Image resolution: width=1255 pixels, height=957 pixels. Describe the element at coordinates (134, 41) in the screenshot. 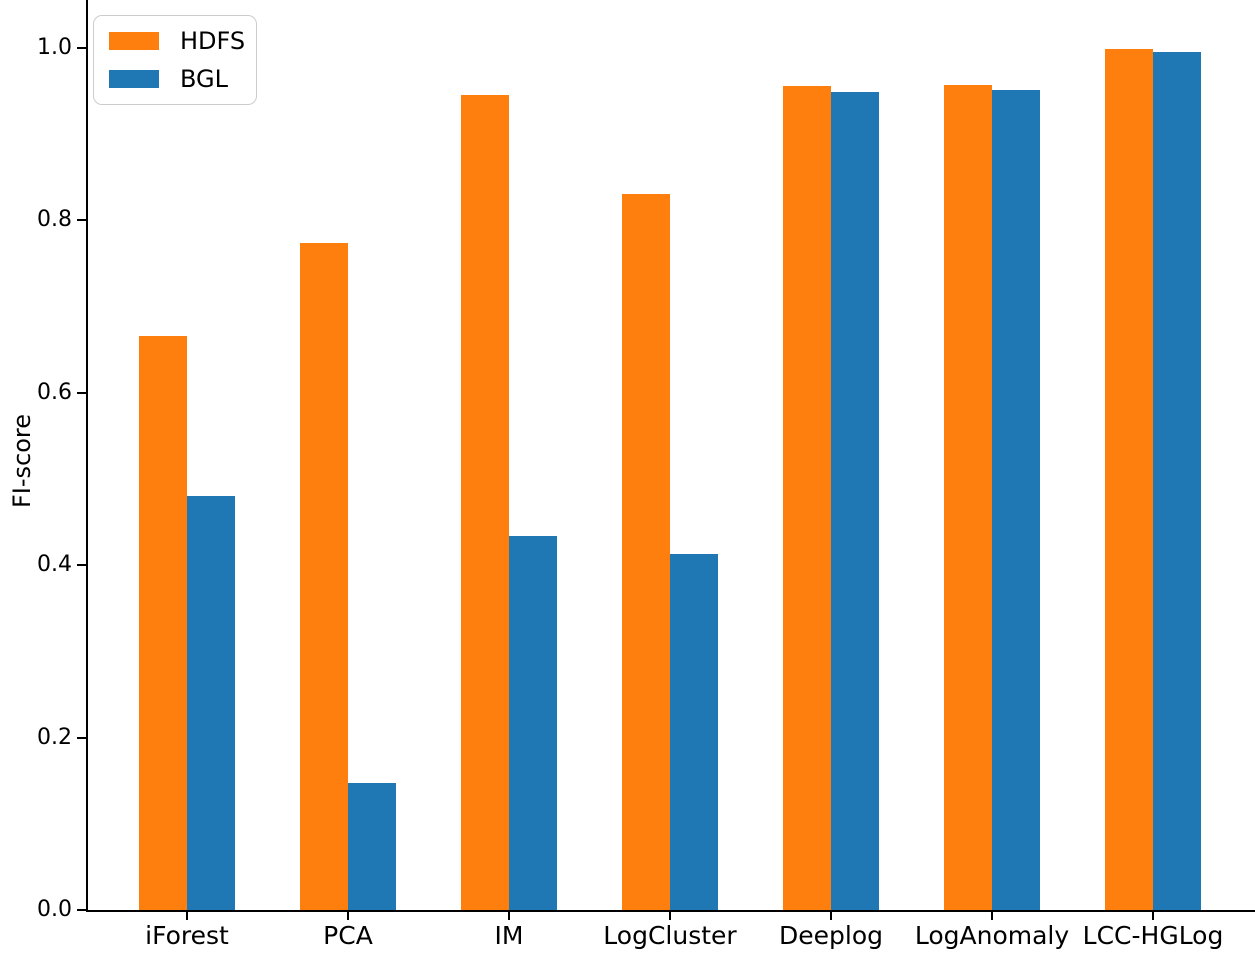

I see `legend-swatch-hdfs` at that location.